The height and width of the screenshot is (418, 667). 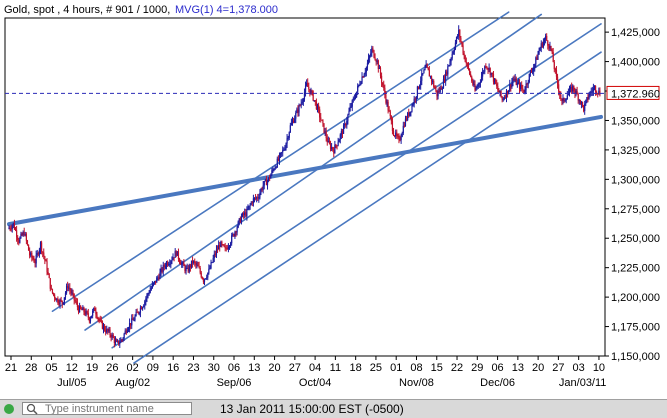 I want to click on x-tick-label: 20, so click(x=538, y=368).